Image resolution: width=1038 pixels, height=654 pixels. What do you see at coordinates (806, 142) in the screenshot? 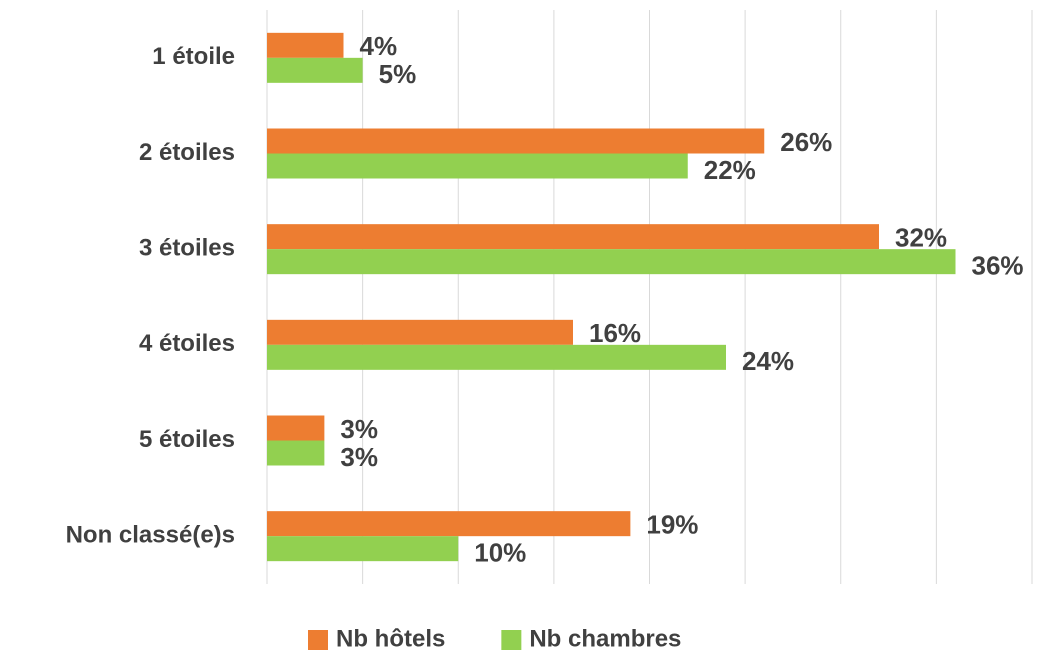
I see `data-label: 26%` at bounding box center [806, 142].